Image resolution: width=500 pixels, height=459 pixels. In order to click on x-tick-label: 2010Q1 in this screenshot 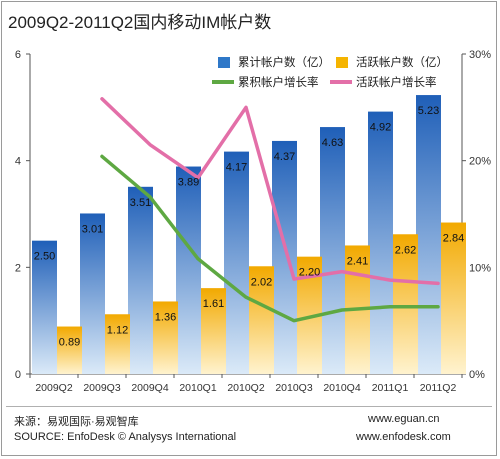, I will do `click(198, 388)`.